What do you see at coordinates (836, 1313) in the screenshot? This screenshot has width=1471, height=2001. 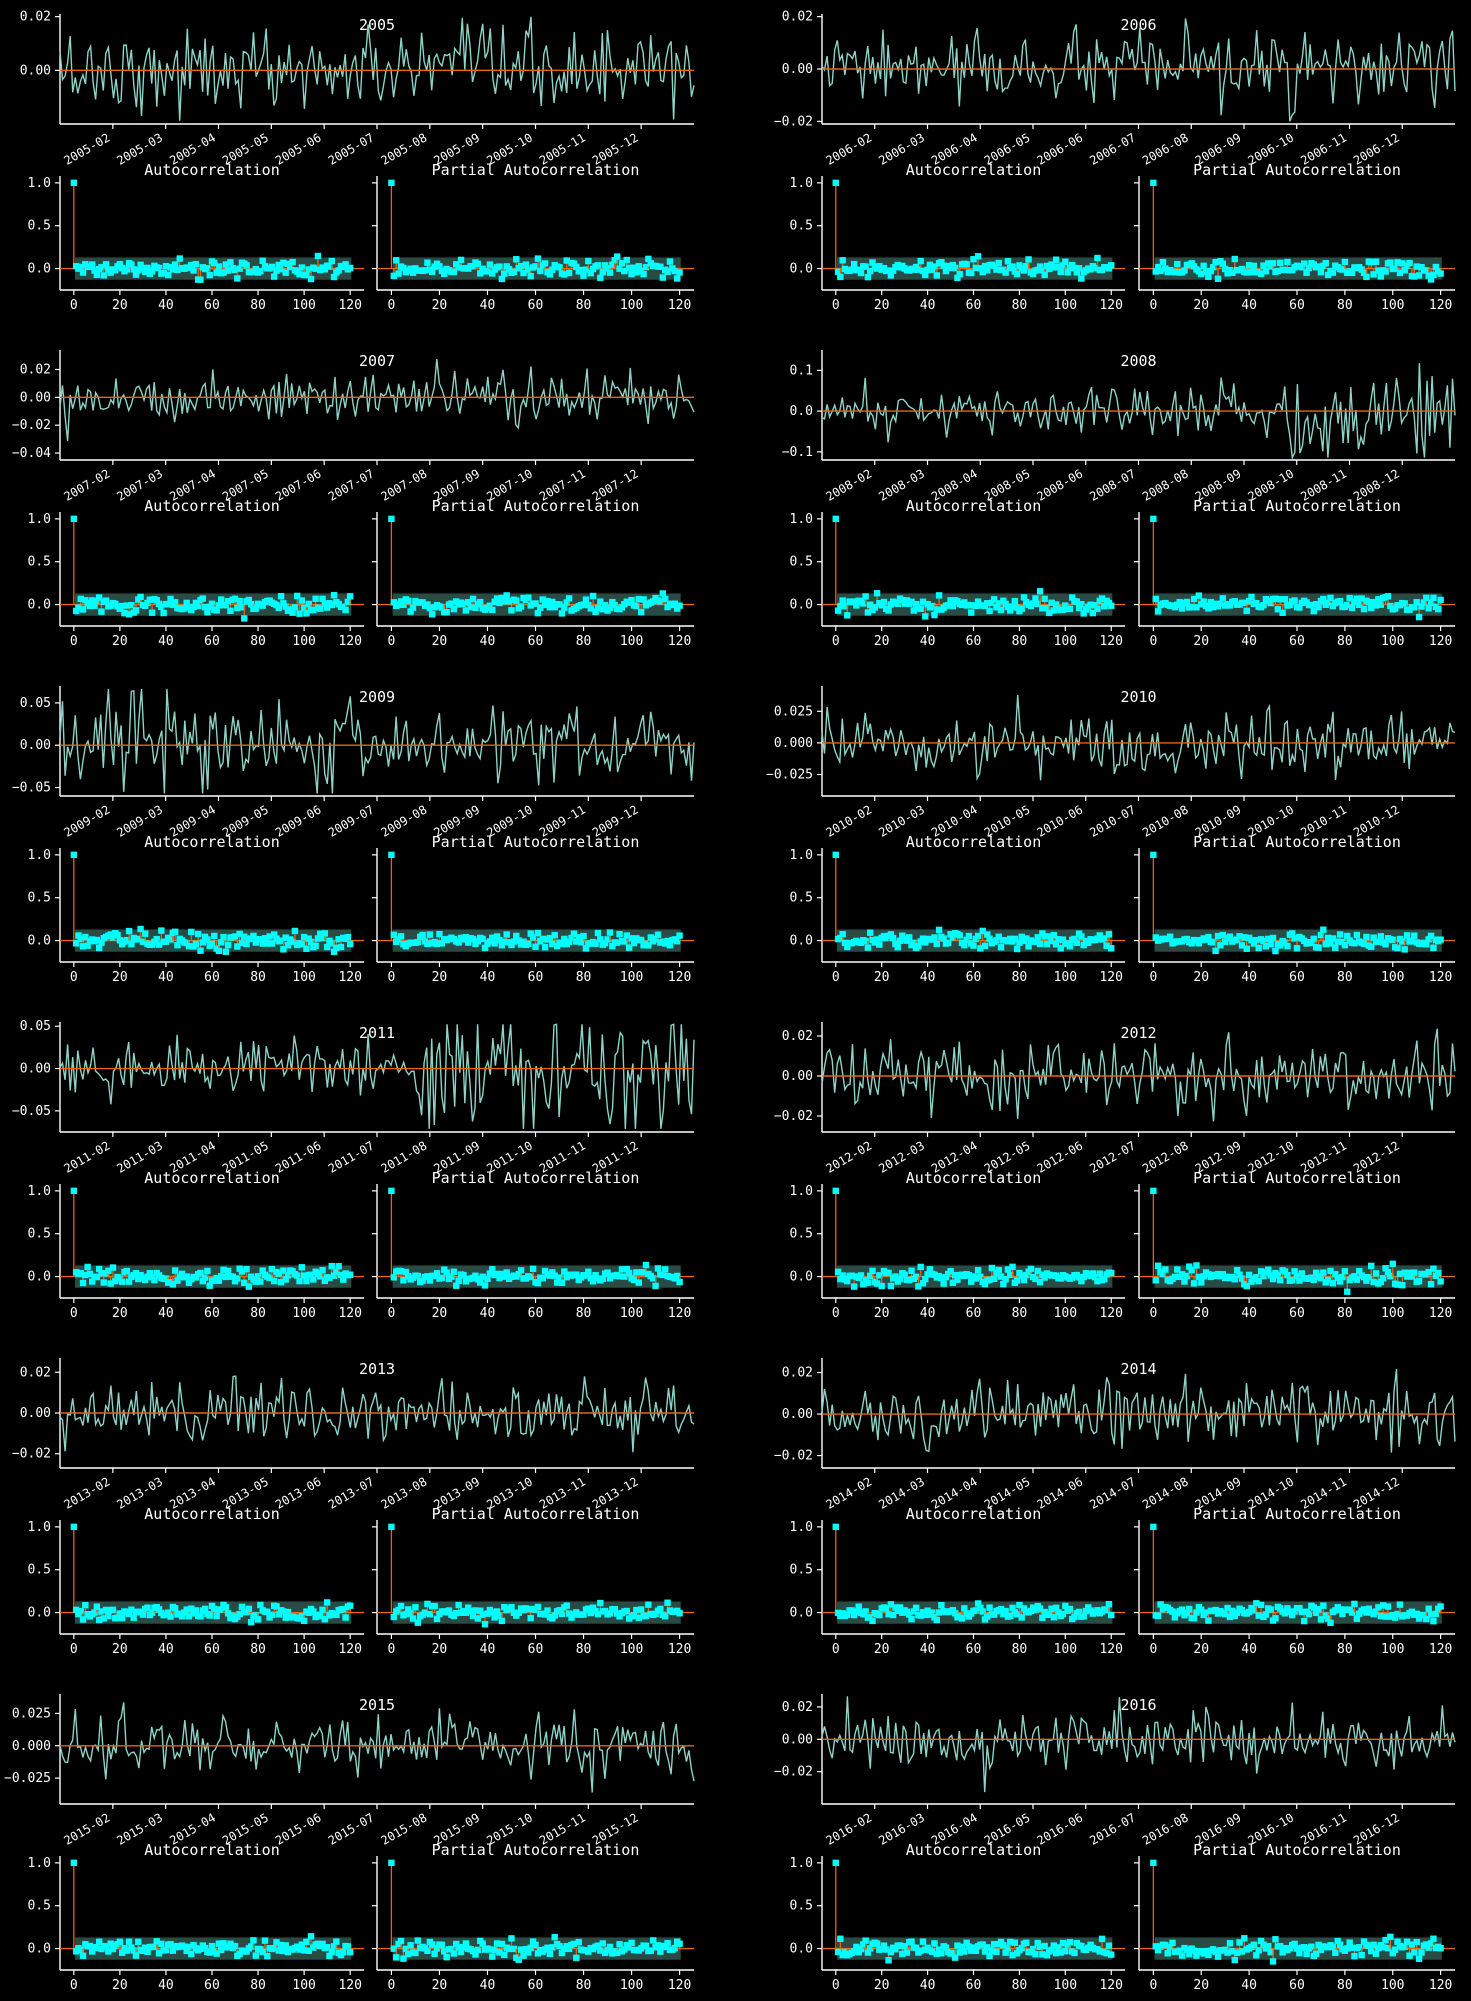 I see `x-tick-label: 0` at bounding box center [836, 1313].